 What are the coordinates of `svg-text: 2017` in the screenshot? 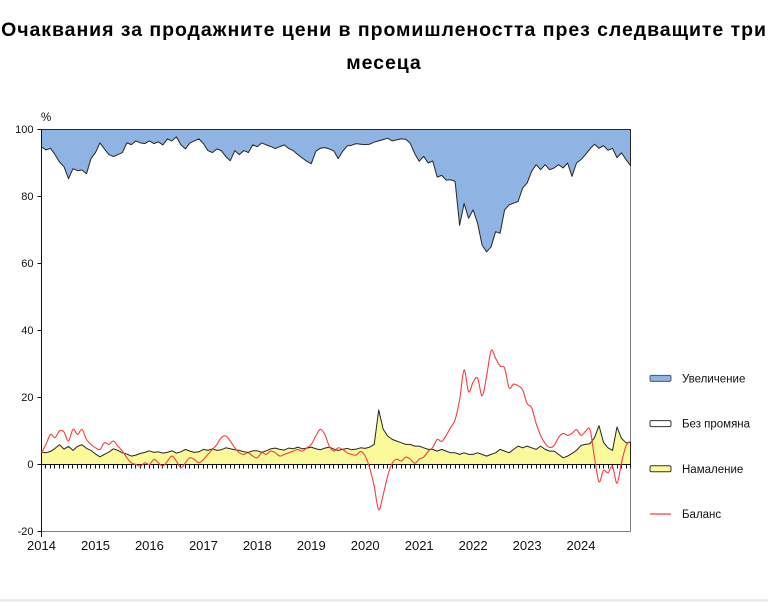 It's located at (203, 545).